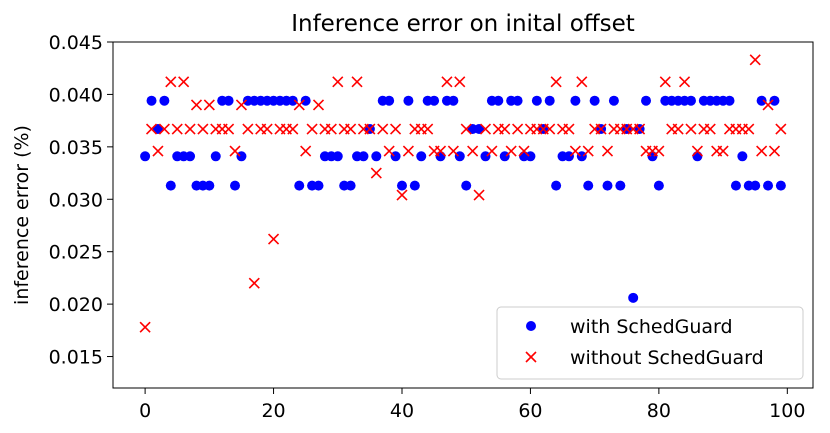  What do you see at coordinates (76, 43) in the screenshot?
I see `y-tick-label: 0.045` at bounding box center [76, 43].